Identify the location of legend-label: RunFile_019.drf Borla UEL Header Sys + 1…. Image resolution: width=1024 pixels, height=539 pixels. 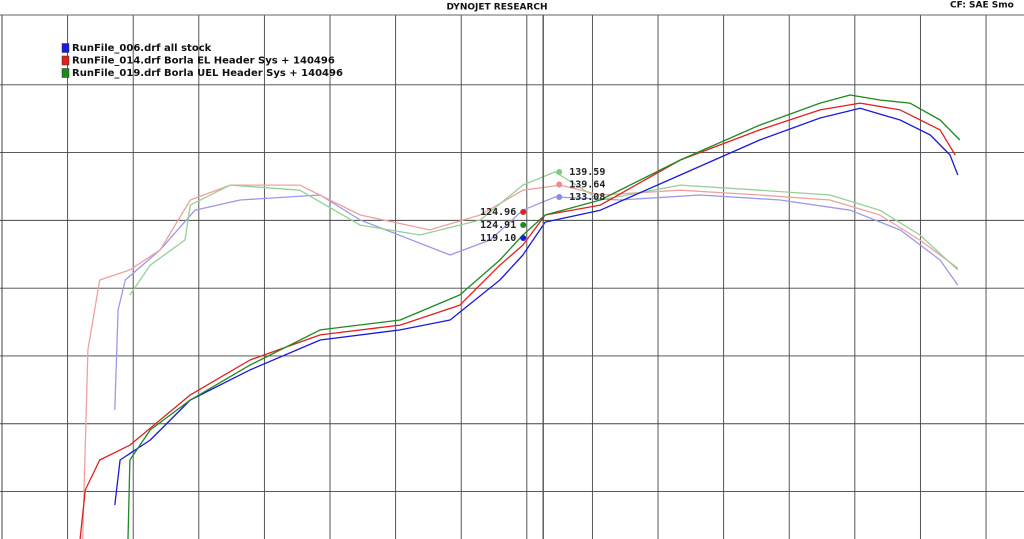
(207, 73).